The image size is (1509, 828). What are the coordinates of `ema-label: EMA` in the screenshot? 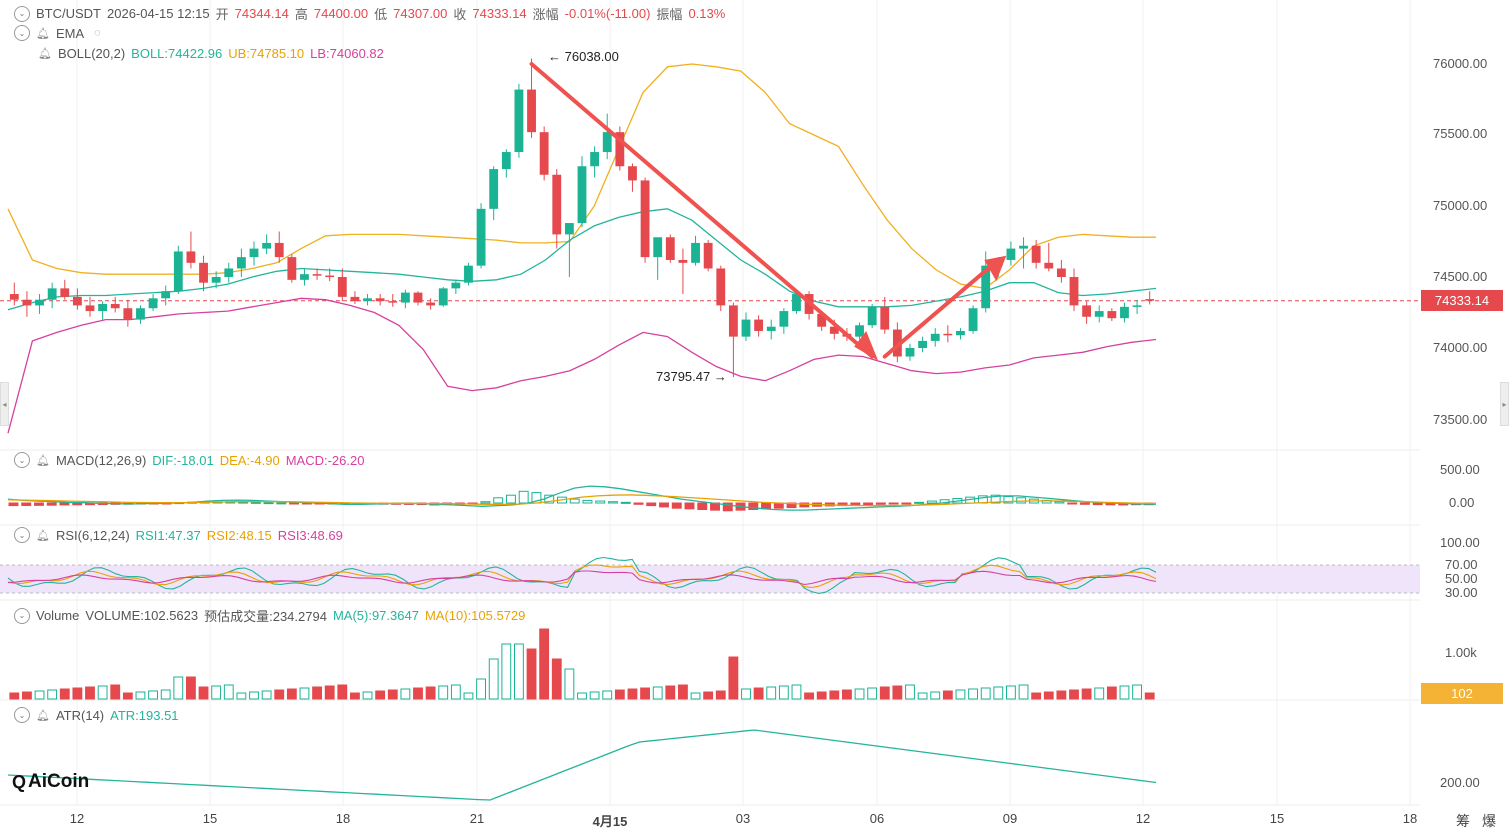 It's located at (70, 33).